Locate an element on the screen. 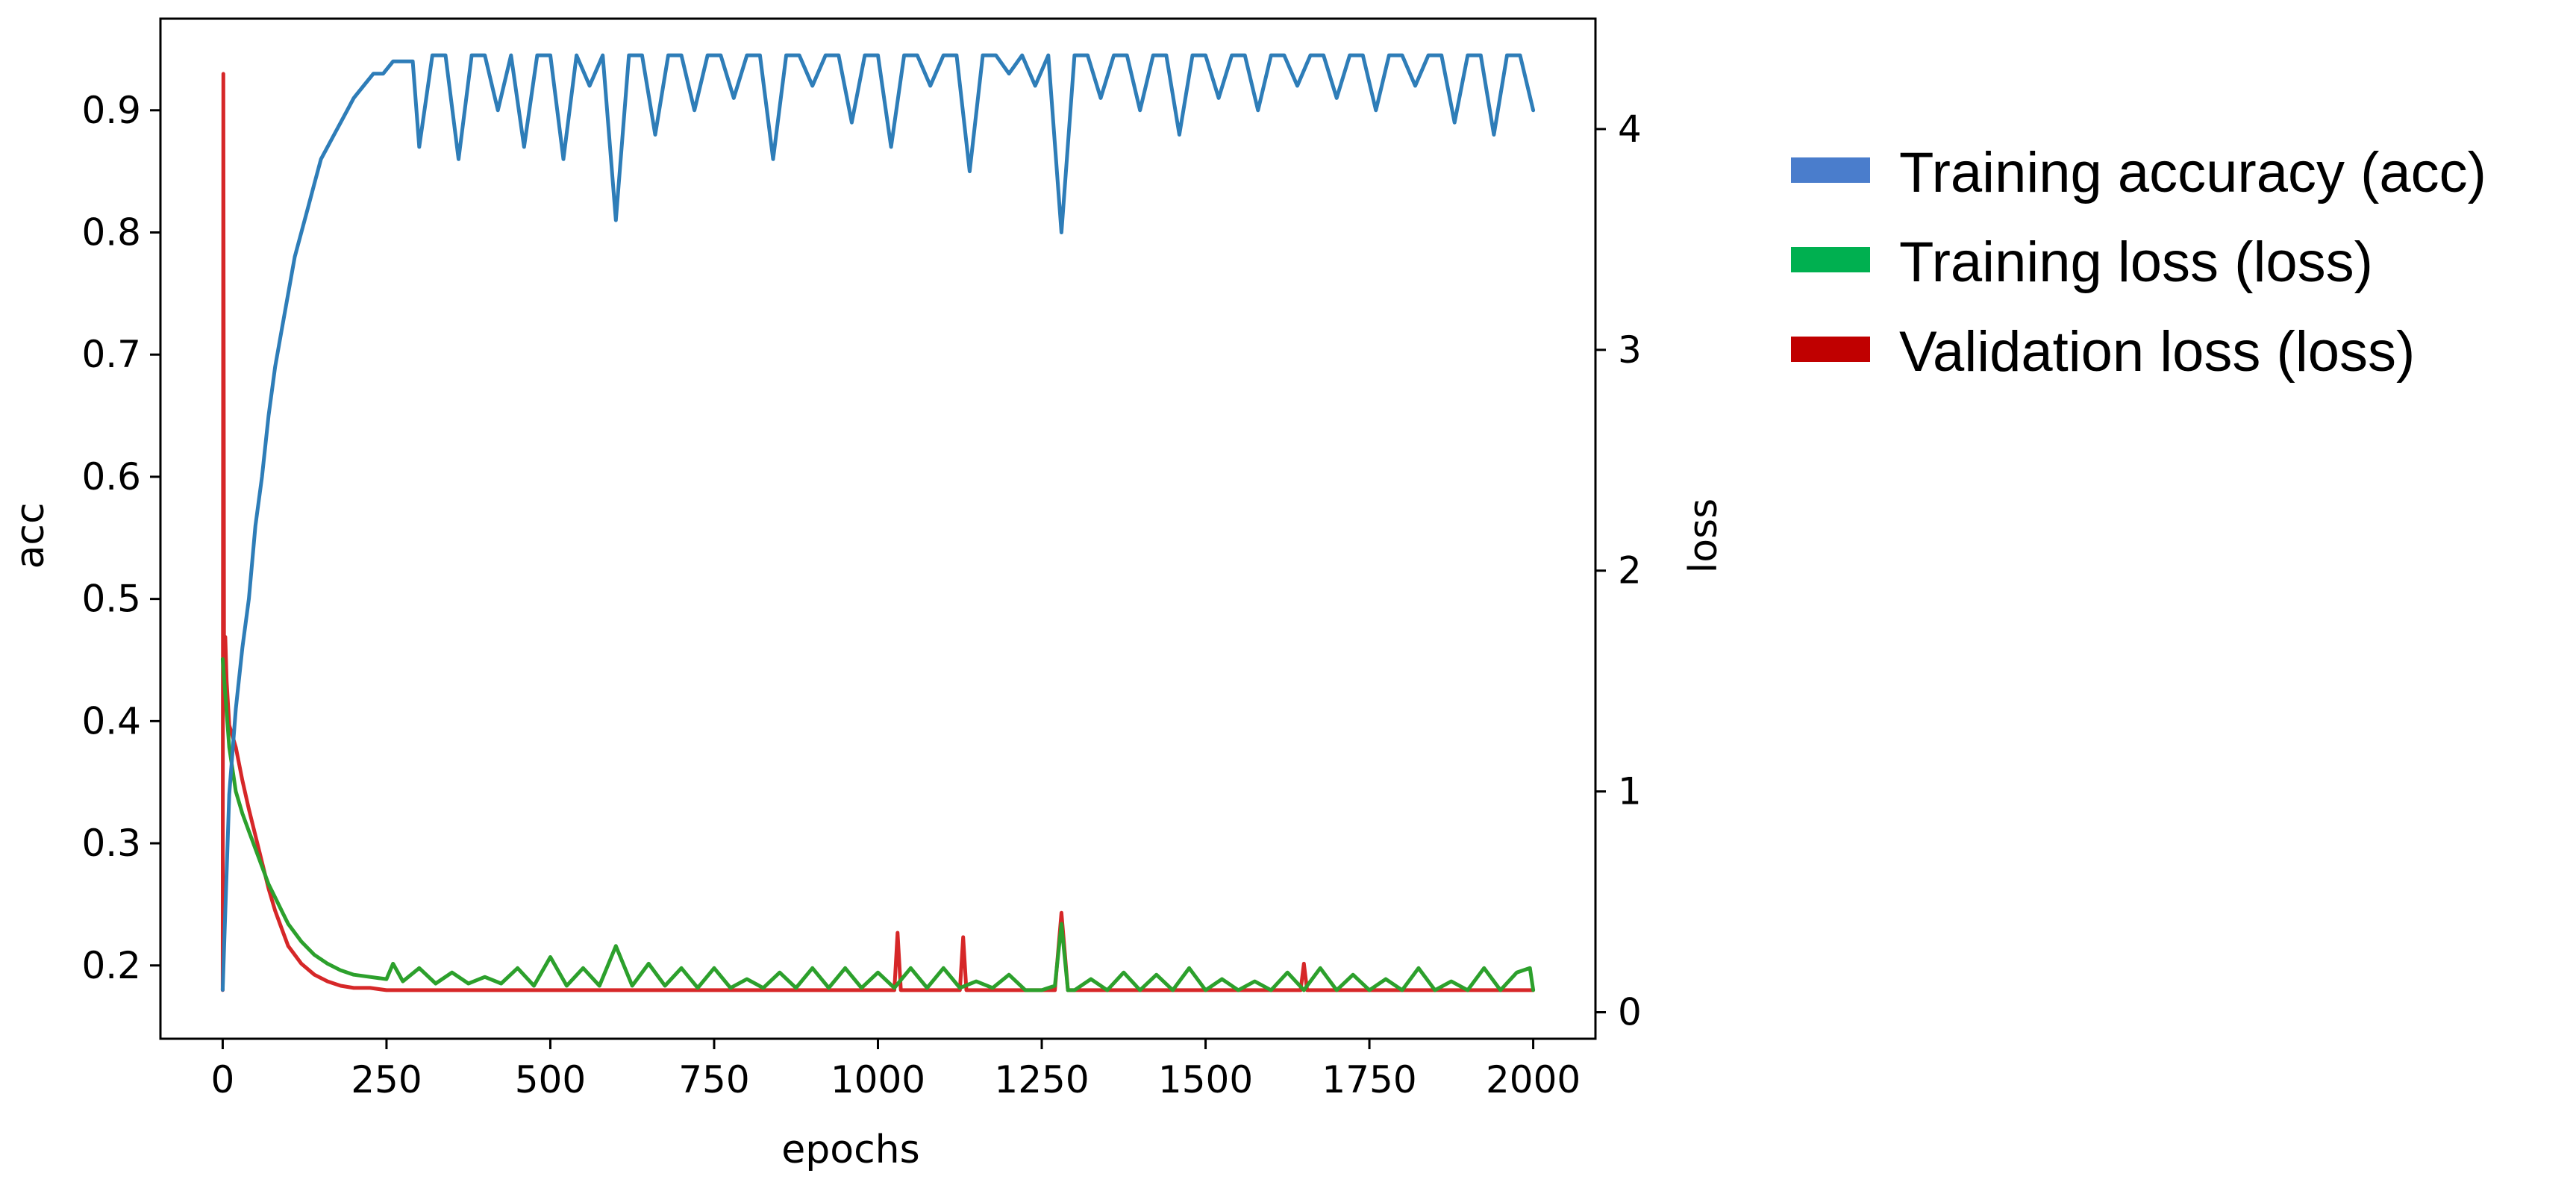  x-tick-label: 750 is located at coordinates (713, 1079).